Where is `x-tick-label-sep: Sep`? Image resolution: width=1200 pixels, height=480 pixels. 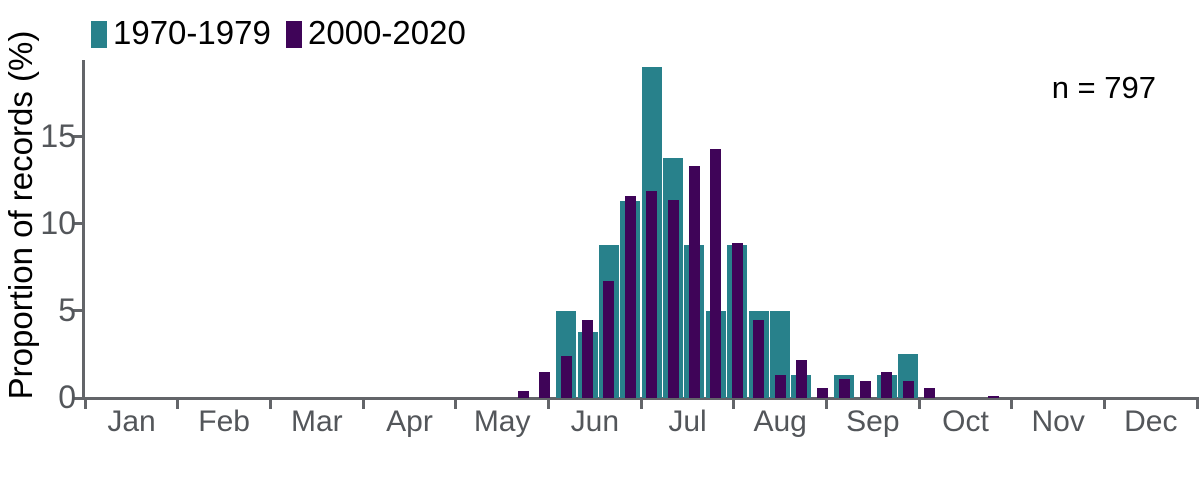 x-tick-label-sep: Sep is located at coordinates (873, 421).